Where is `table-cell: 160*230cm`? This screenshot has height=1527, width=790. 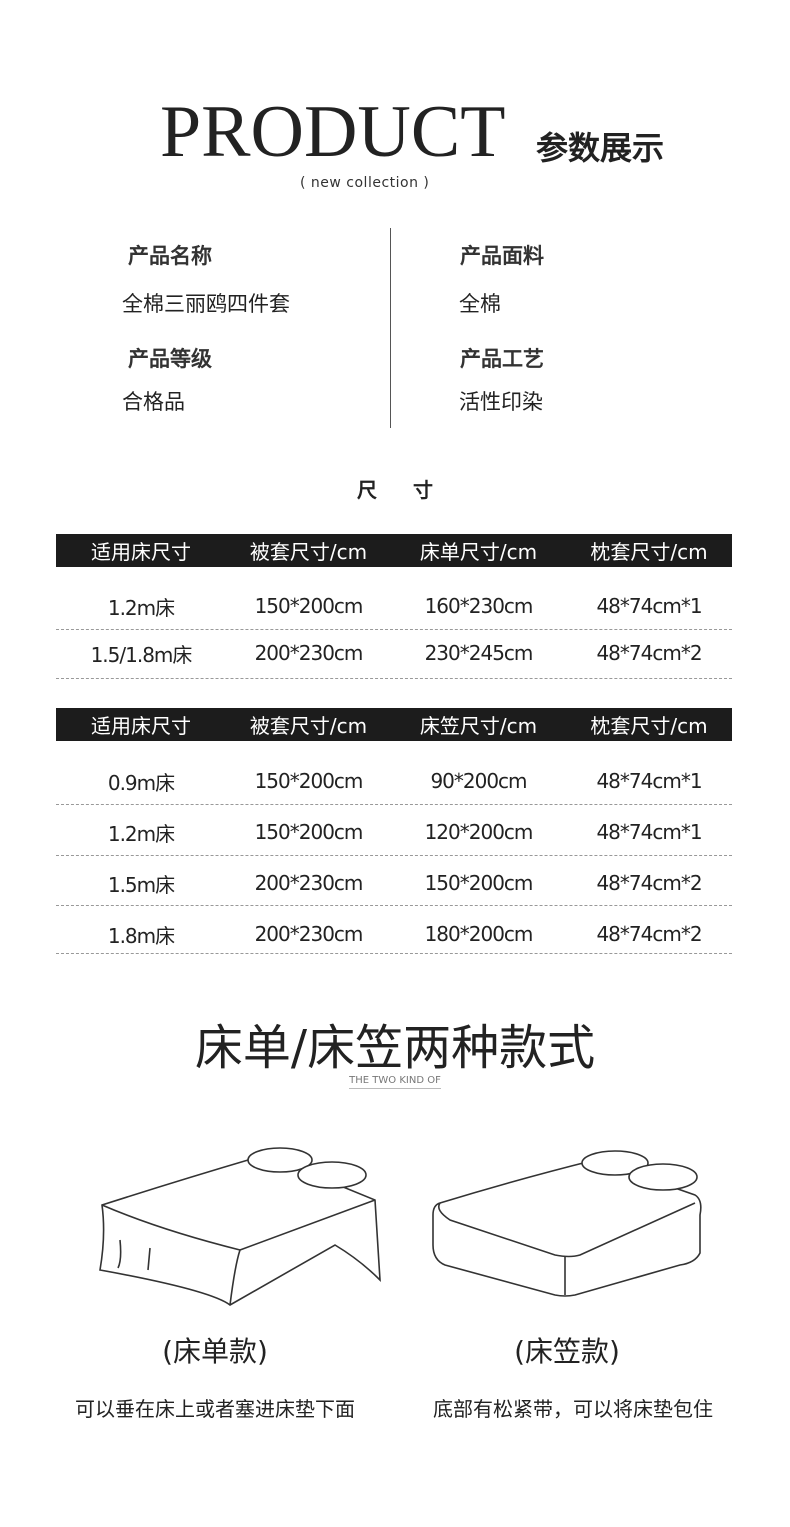
table-cell: 160*230cm is located at coordinates (479, 606).